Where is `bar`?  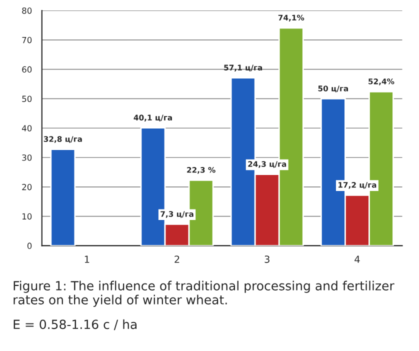
bar is located at coordinates (63, 197).